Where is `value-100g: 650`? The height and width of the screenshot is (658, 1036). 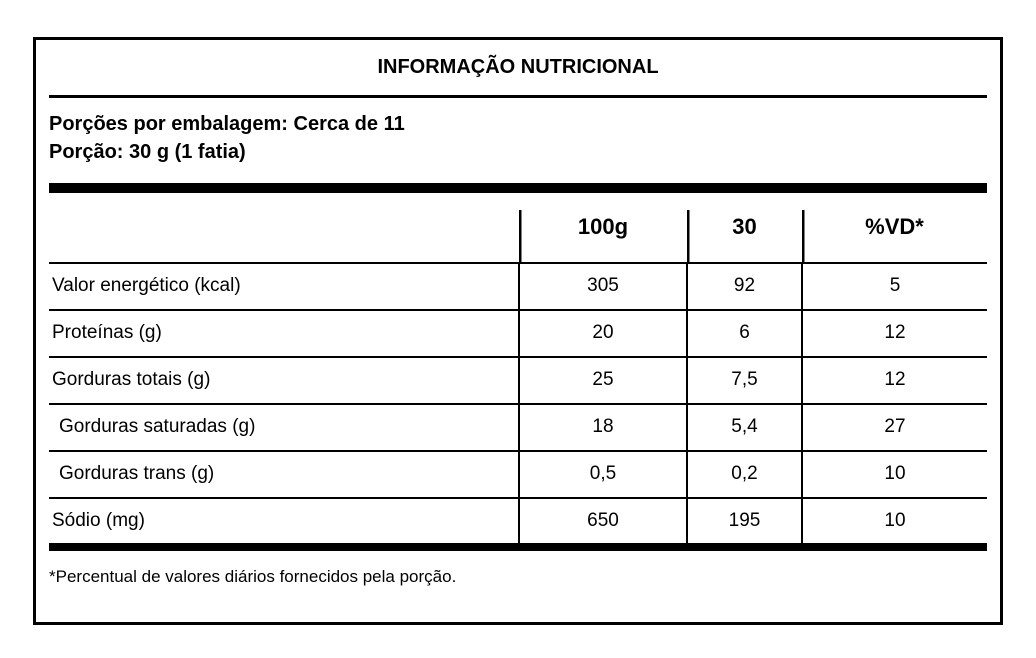
value-100g: 650 is located at coordinates (602, 520).